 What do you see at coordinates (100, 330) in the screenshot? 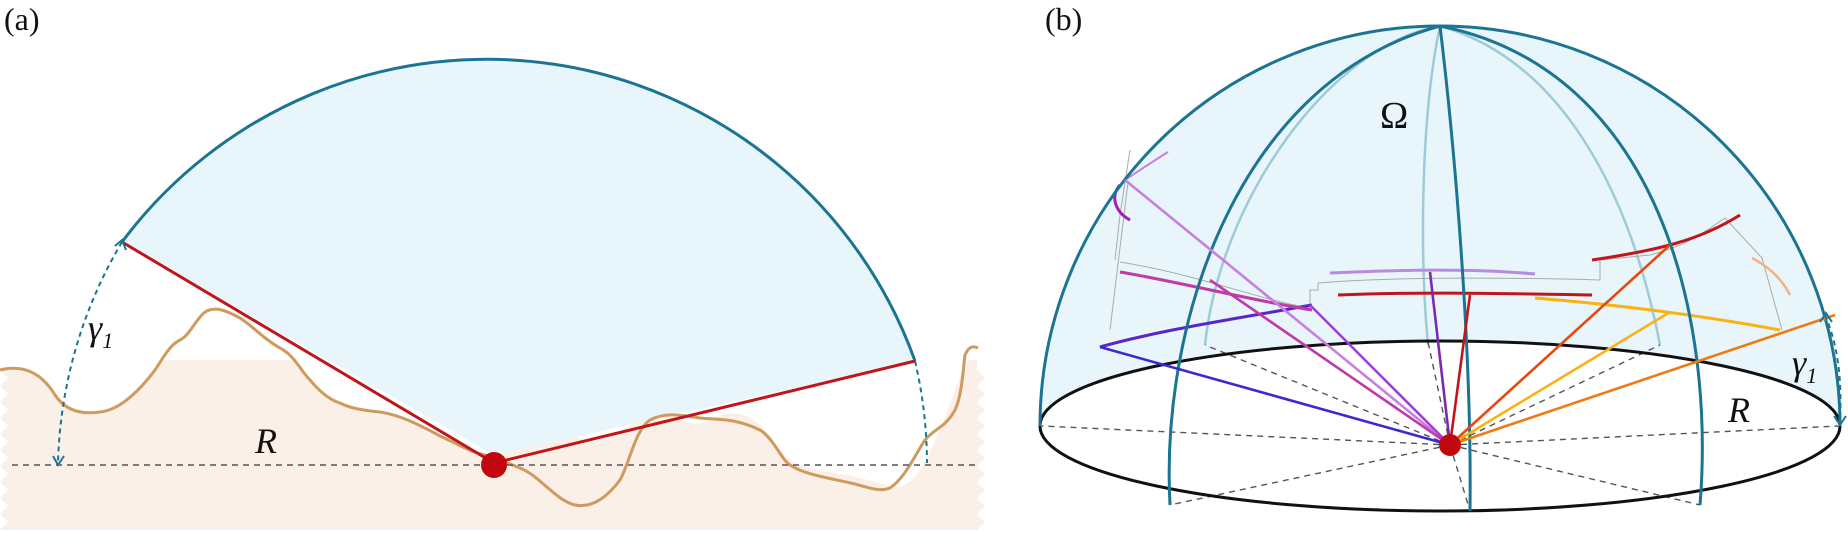
I see `gamma-label-a: γ1` at bounding box center [100, 330].